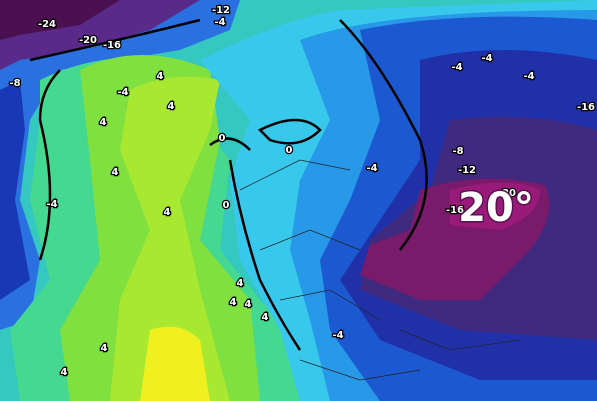 This screenshot has height=401, width=597. Describe the element at coordinates (496, 208) in the screenshot. I see `headline-temperature: 20°` at that location.